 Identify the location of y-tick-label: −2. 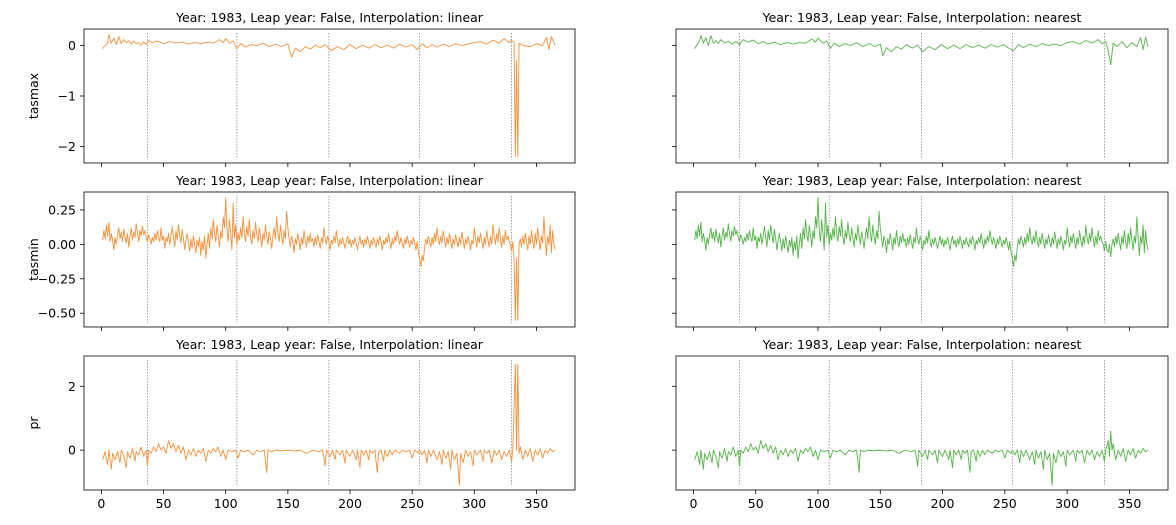
(67, 146).